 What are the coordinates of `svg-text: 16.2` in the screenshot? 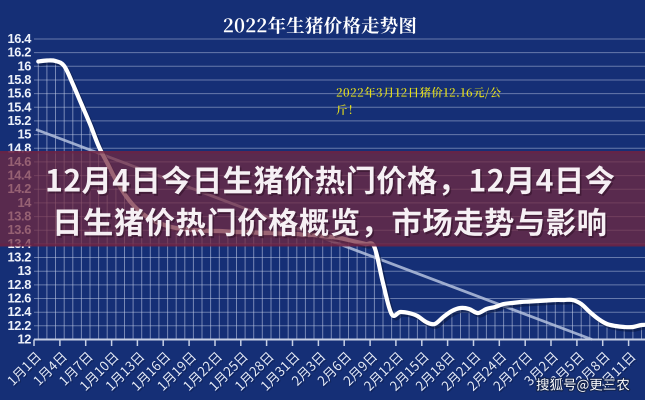 It's located at (19, 52).